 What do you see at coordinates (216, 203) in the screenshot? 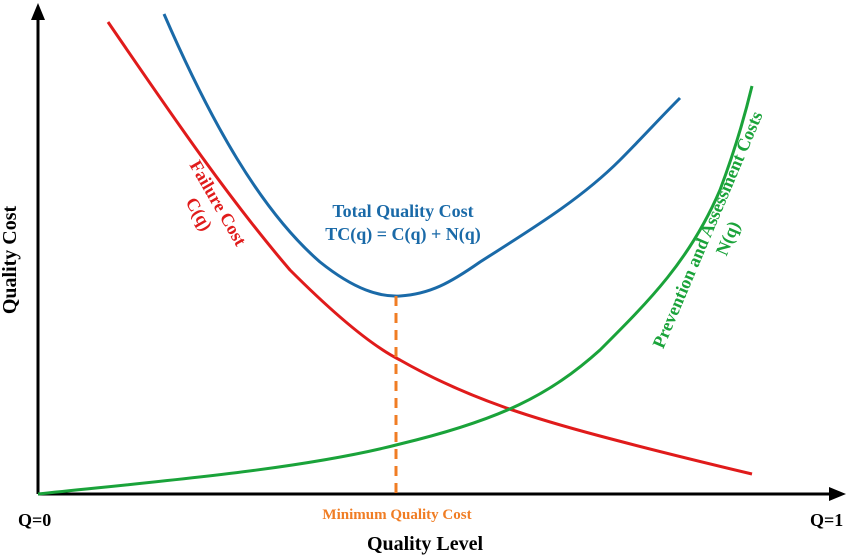
I see `failure-cost-label: Failure Cost C(q)` at bounding box center [216, 203].